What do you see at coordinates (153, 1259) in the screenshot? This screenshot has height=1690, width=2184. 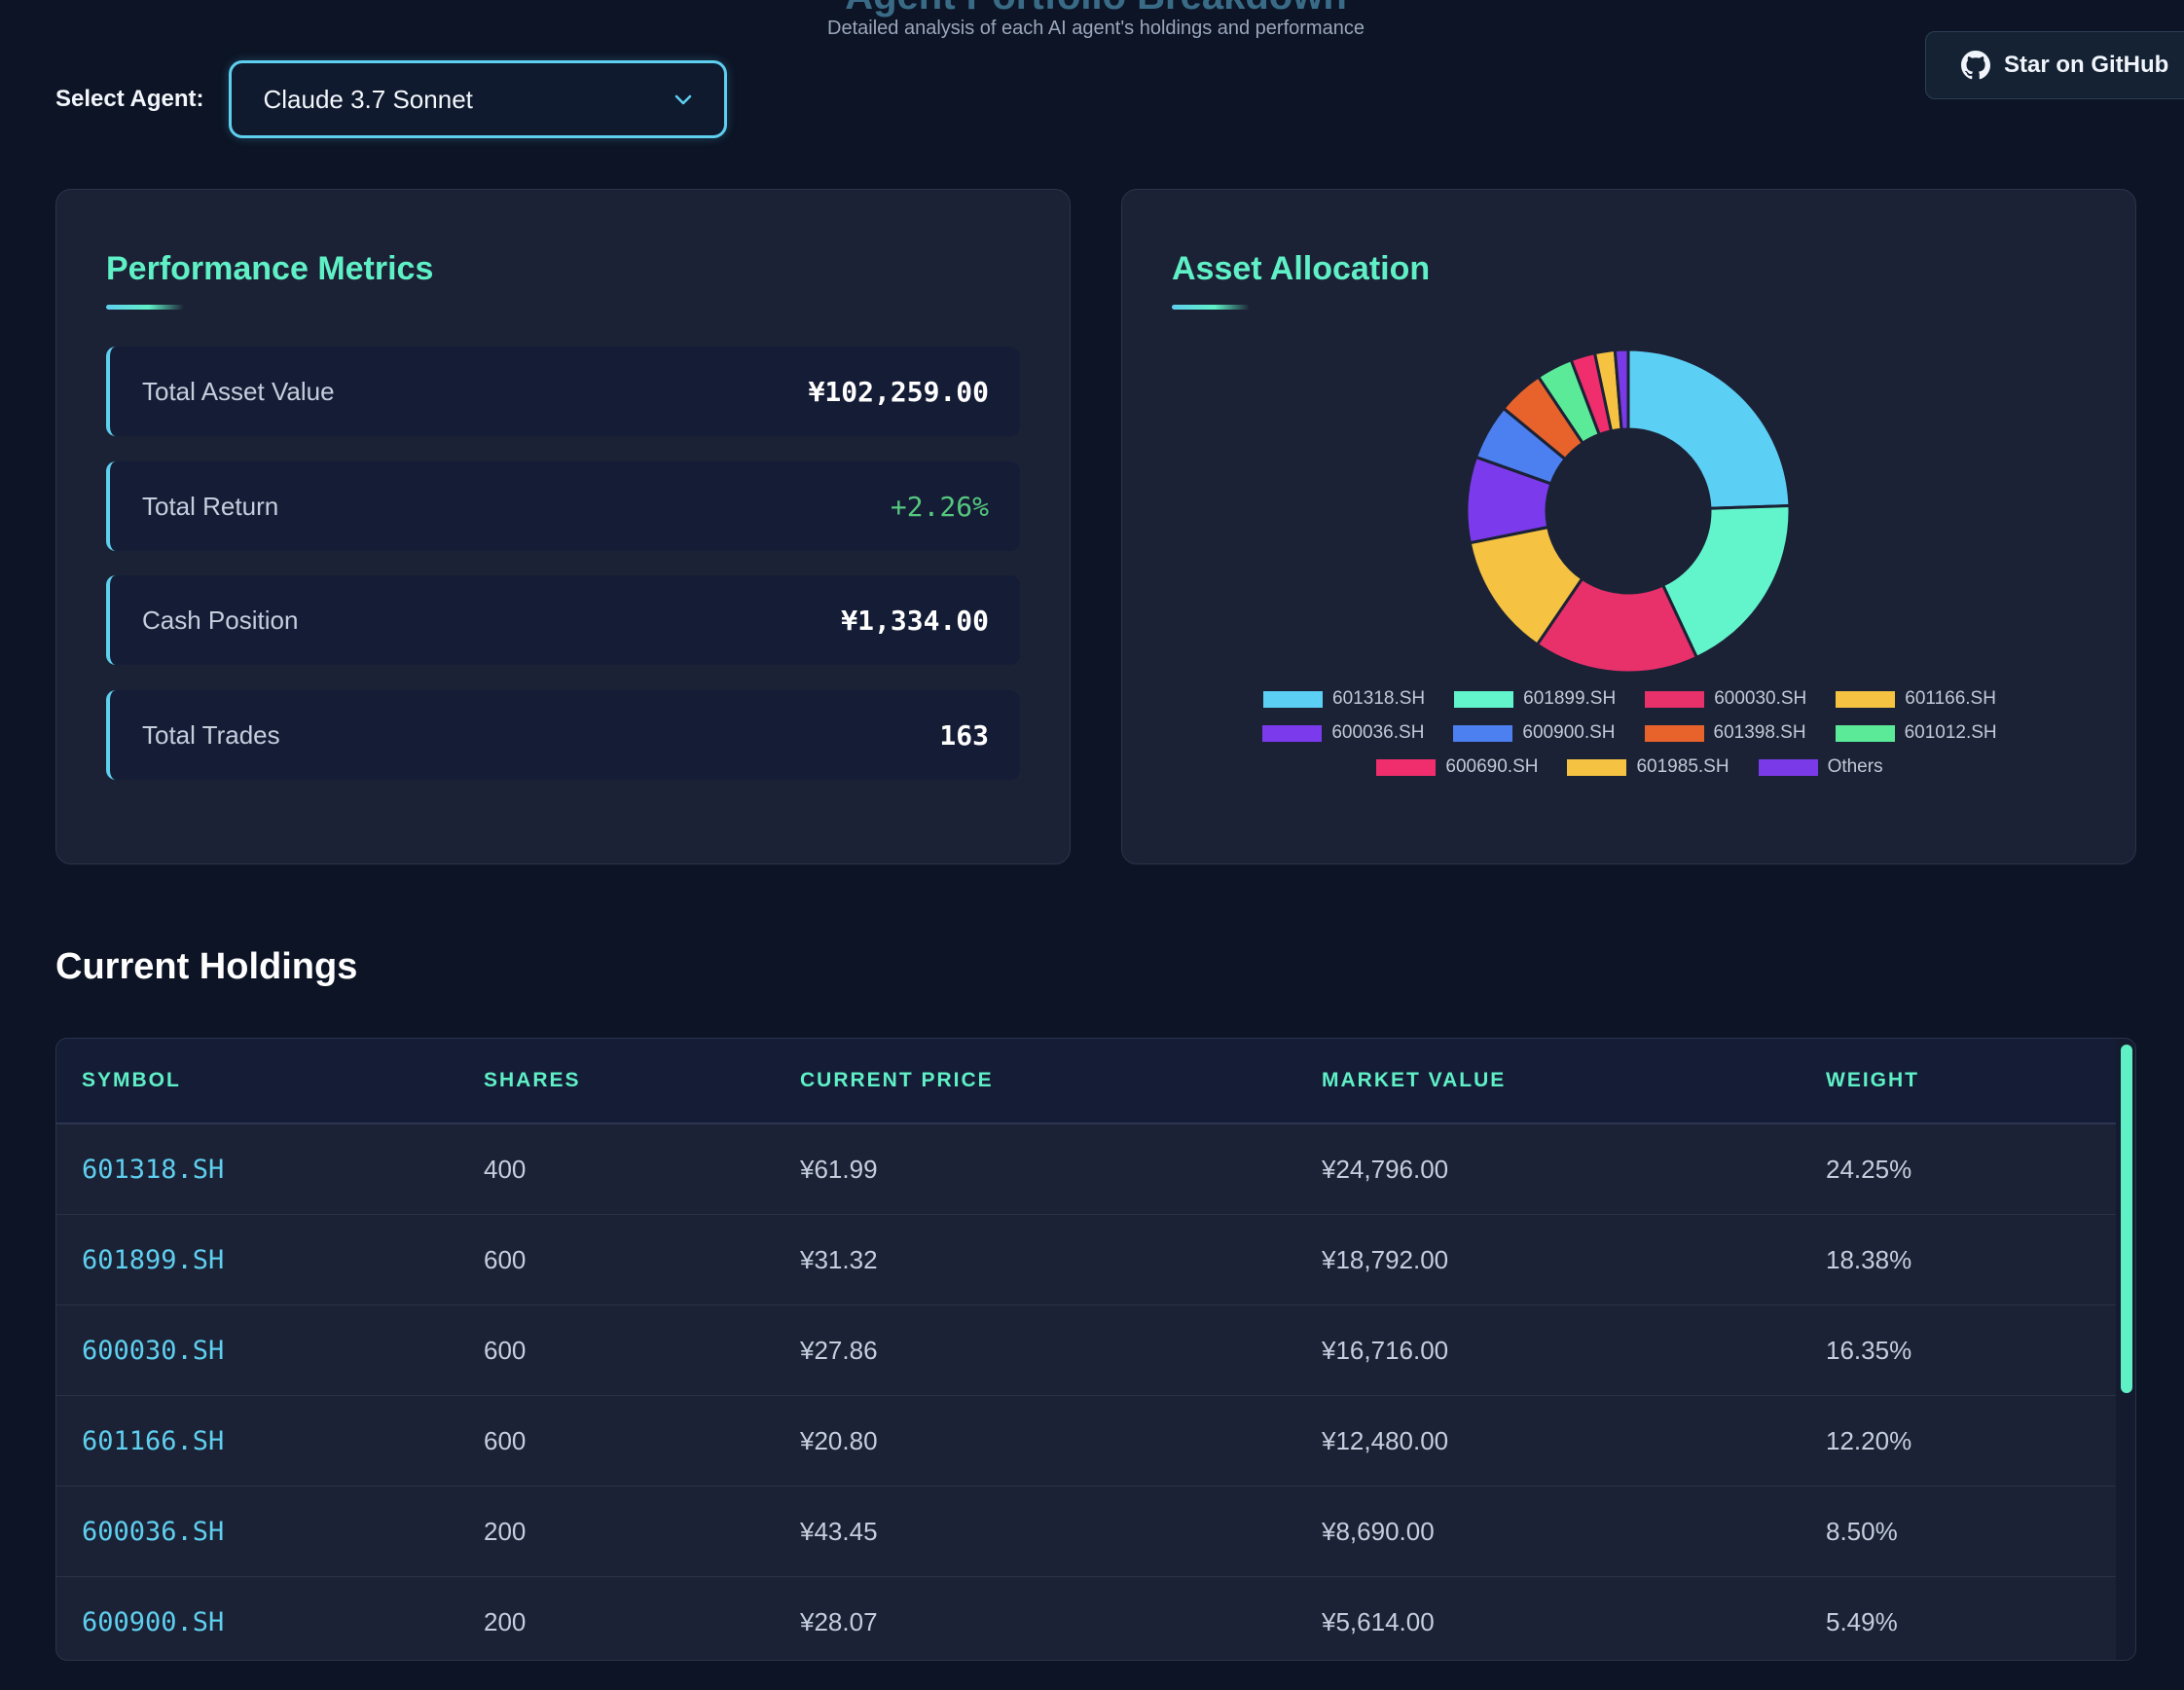 I see `cell-symbol: 601899.SH` at bounding box center [153, 1259].